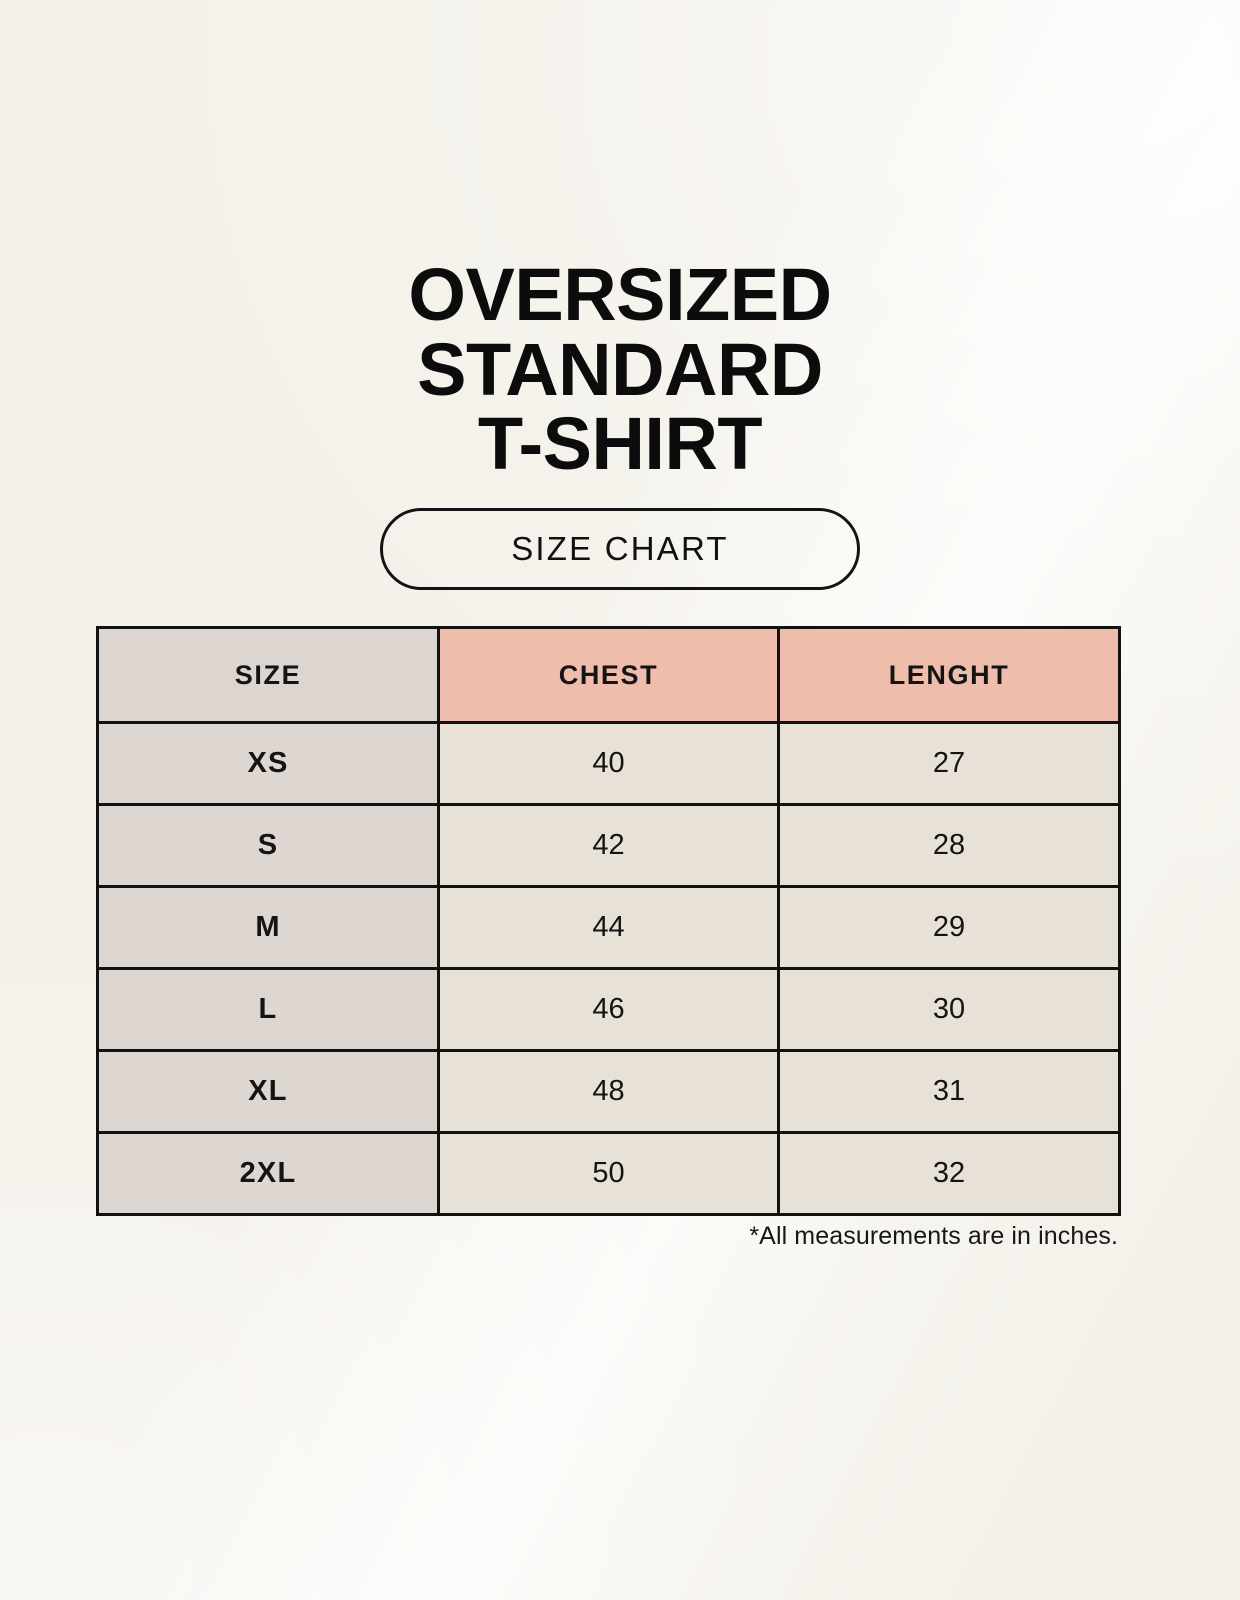 The image size is (1240, 1600). I want to click on cell-size: 2XL, so click(268, 1173).